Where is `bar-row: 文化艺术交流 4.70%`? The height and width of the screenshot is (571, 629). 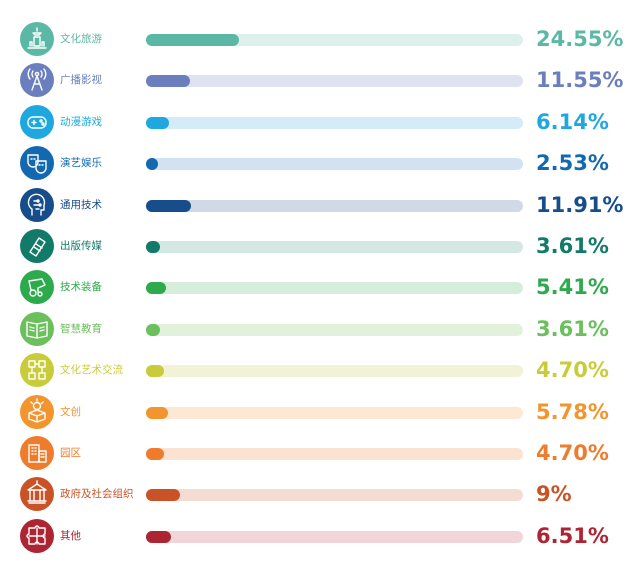 bar-row: 文化艺术交流 4.70% is located at coordinates (314, 371).